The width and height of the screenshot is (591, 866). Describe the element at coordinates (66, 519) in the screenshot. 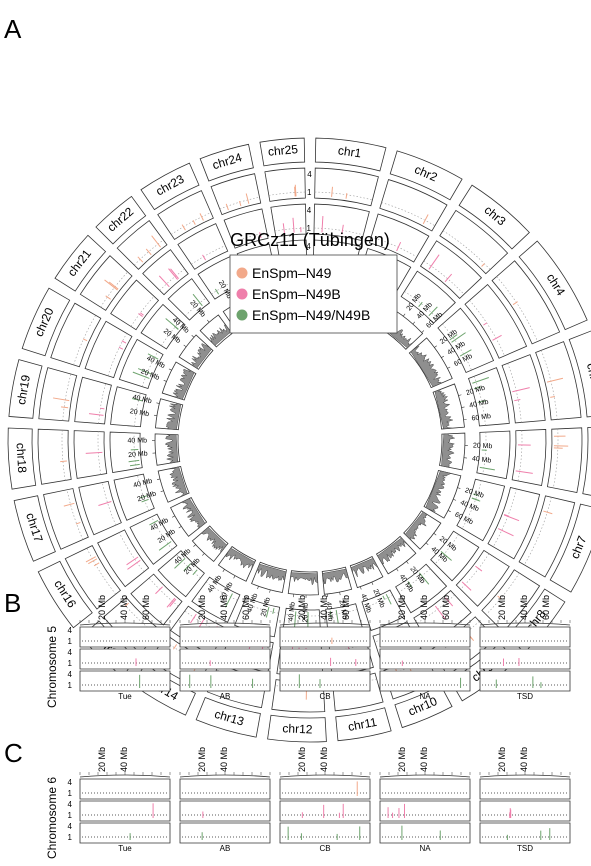

I see `chr17-track-n49` at that location.